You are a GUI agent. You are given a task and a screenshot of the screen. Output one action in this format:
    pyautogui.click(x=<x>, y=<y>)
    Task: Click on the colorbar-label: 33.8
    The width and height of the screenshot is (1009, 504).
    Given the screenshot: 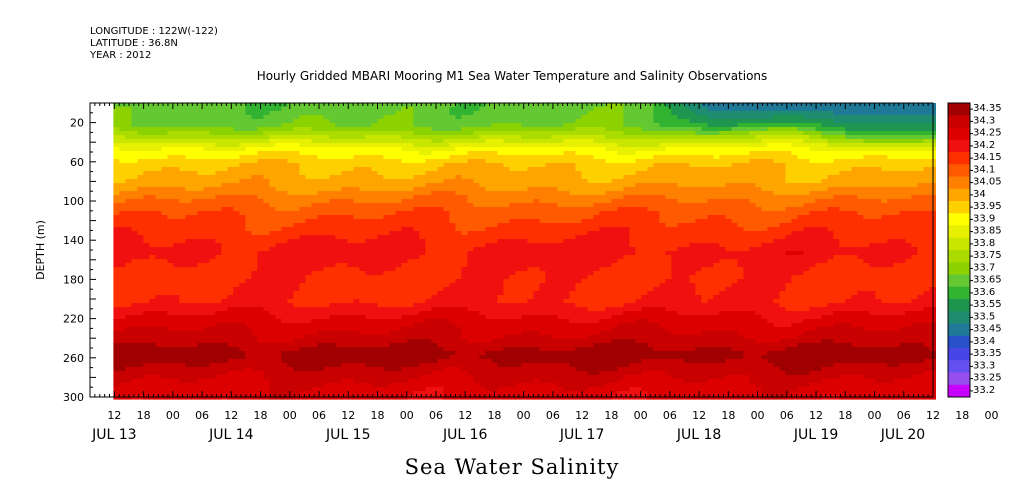 What is the action you would take?
    pyautogui.click(x=984, y=243)
    